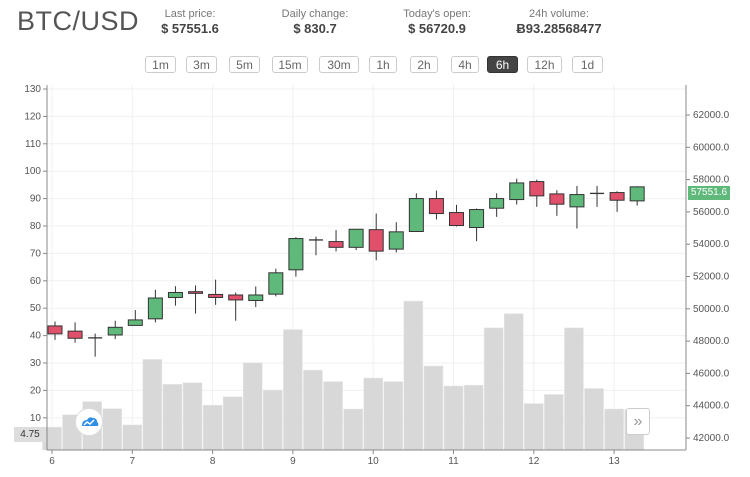 Image resolution: width=750 pixels, height=477 pixels. Describe the element at coordinates (502, 64) in the screenshot. I see `interval-button-6h: 6h` at that location.